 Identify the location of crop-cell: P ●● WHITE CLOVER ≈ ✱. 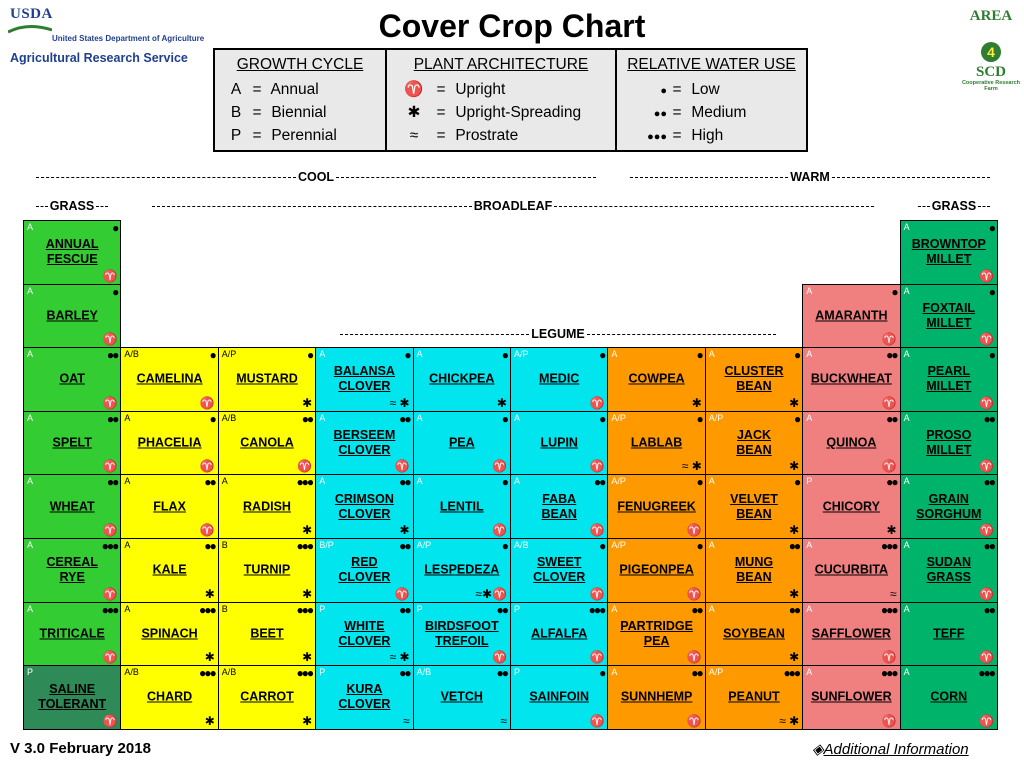
(364, 634).